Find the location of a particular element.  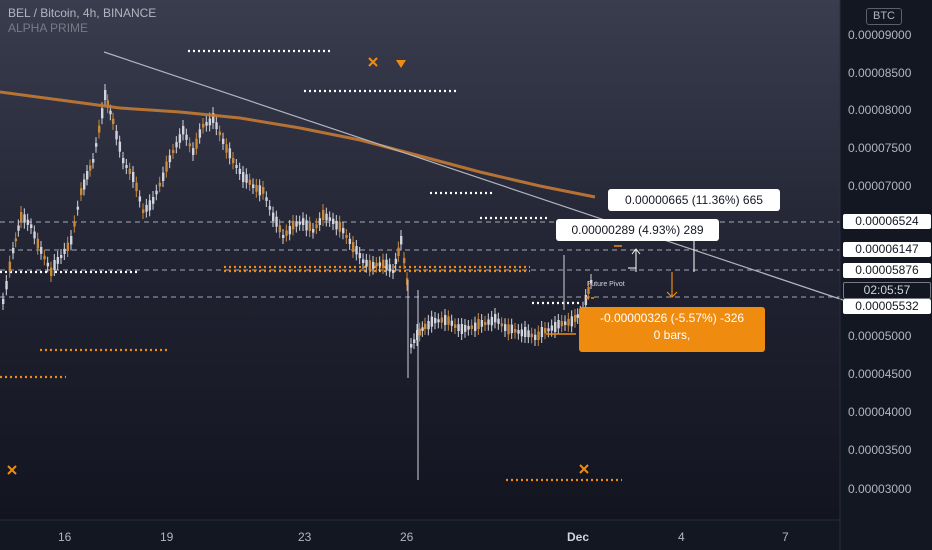

symbol-title: BEL / Bitcoin, 4h, BINANCE is located at coordinates (82, 13).